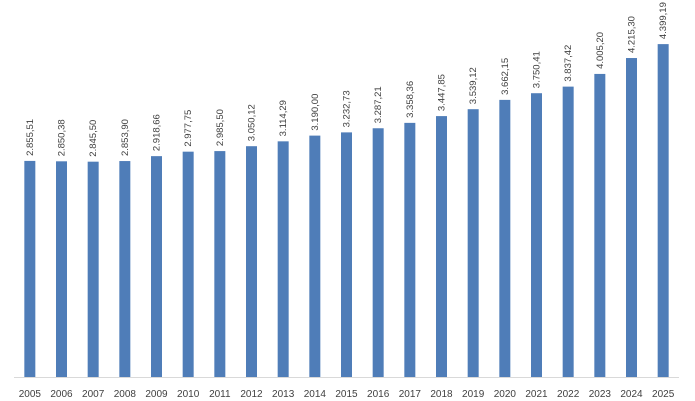 Image resolution: width=695 pixels, height=401 pixels. What do you see at coordinates (632, 34) in the screenshot?
I see `value-label-2024: 4.215,30` at bounding box center [632, 34].